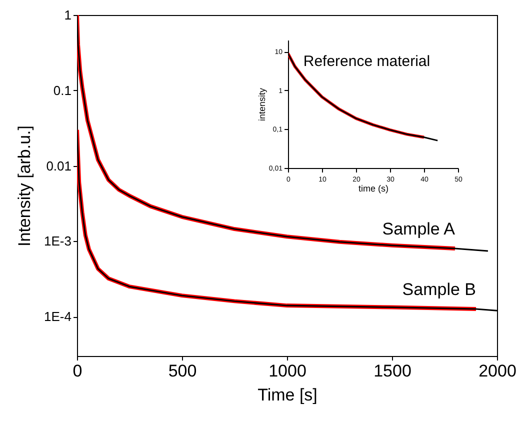 The width and height of the screenshot is (523, 425). Describe the element at coordinates (287, 371) in the screenshot. I see `x-tick-label: 1000` at that location.